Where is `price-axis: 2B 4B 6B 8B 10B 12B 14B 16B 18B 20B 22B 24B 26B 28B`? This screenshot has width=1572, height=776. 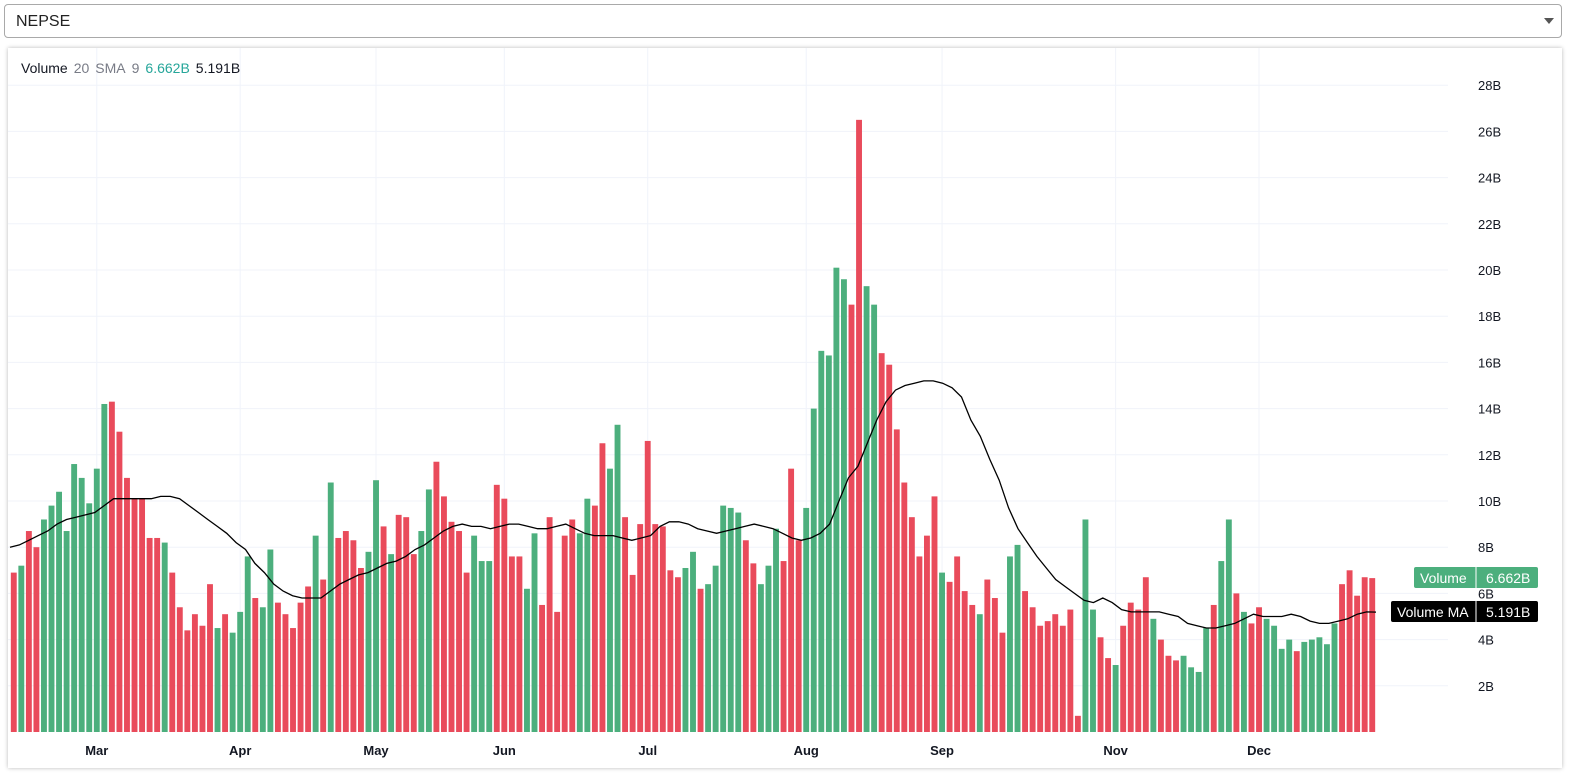 price-axis: 2B 4B 6B 8B 10B 12B 14B 16B 18B 20B 22B 24B 26B 28B is located at coordinates (1489, 386).